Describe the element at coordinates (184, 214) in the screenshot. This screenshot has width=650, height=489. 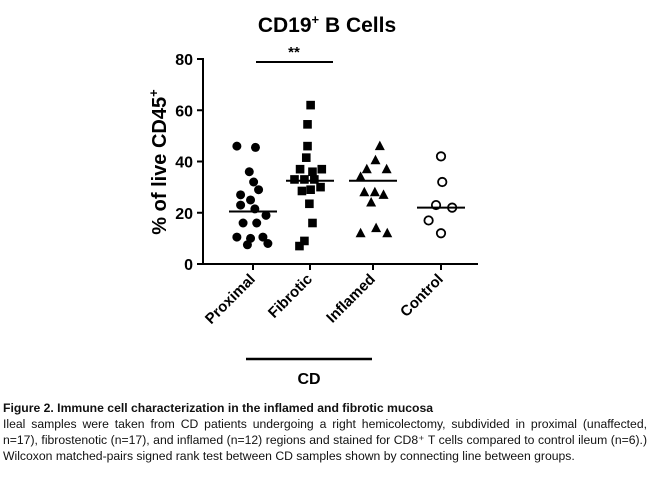
I see `y-tick-label: 20` at that location.